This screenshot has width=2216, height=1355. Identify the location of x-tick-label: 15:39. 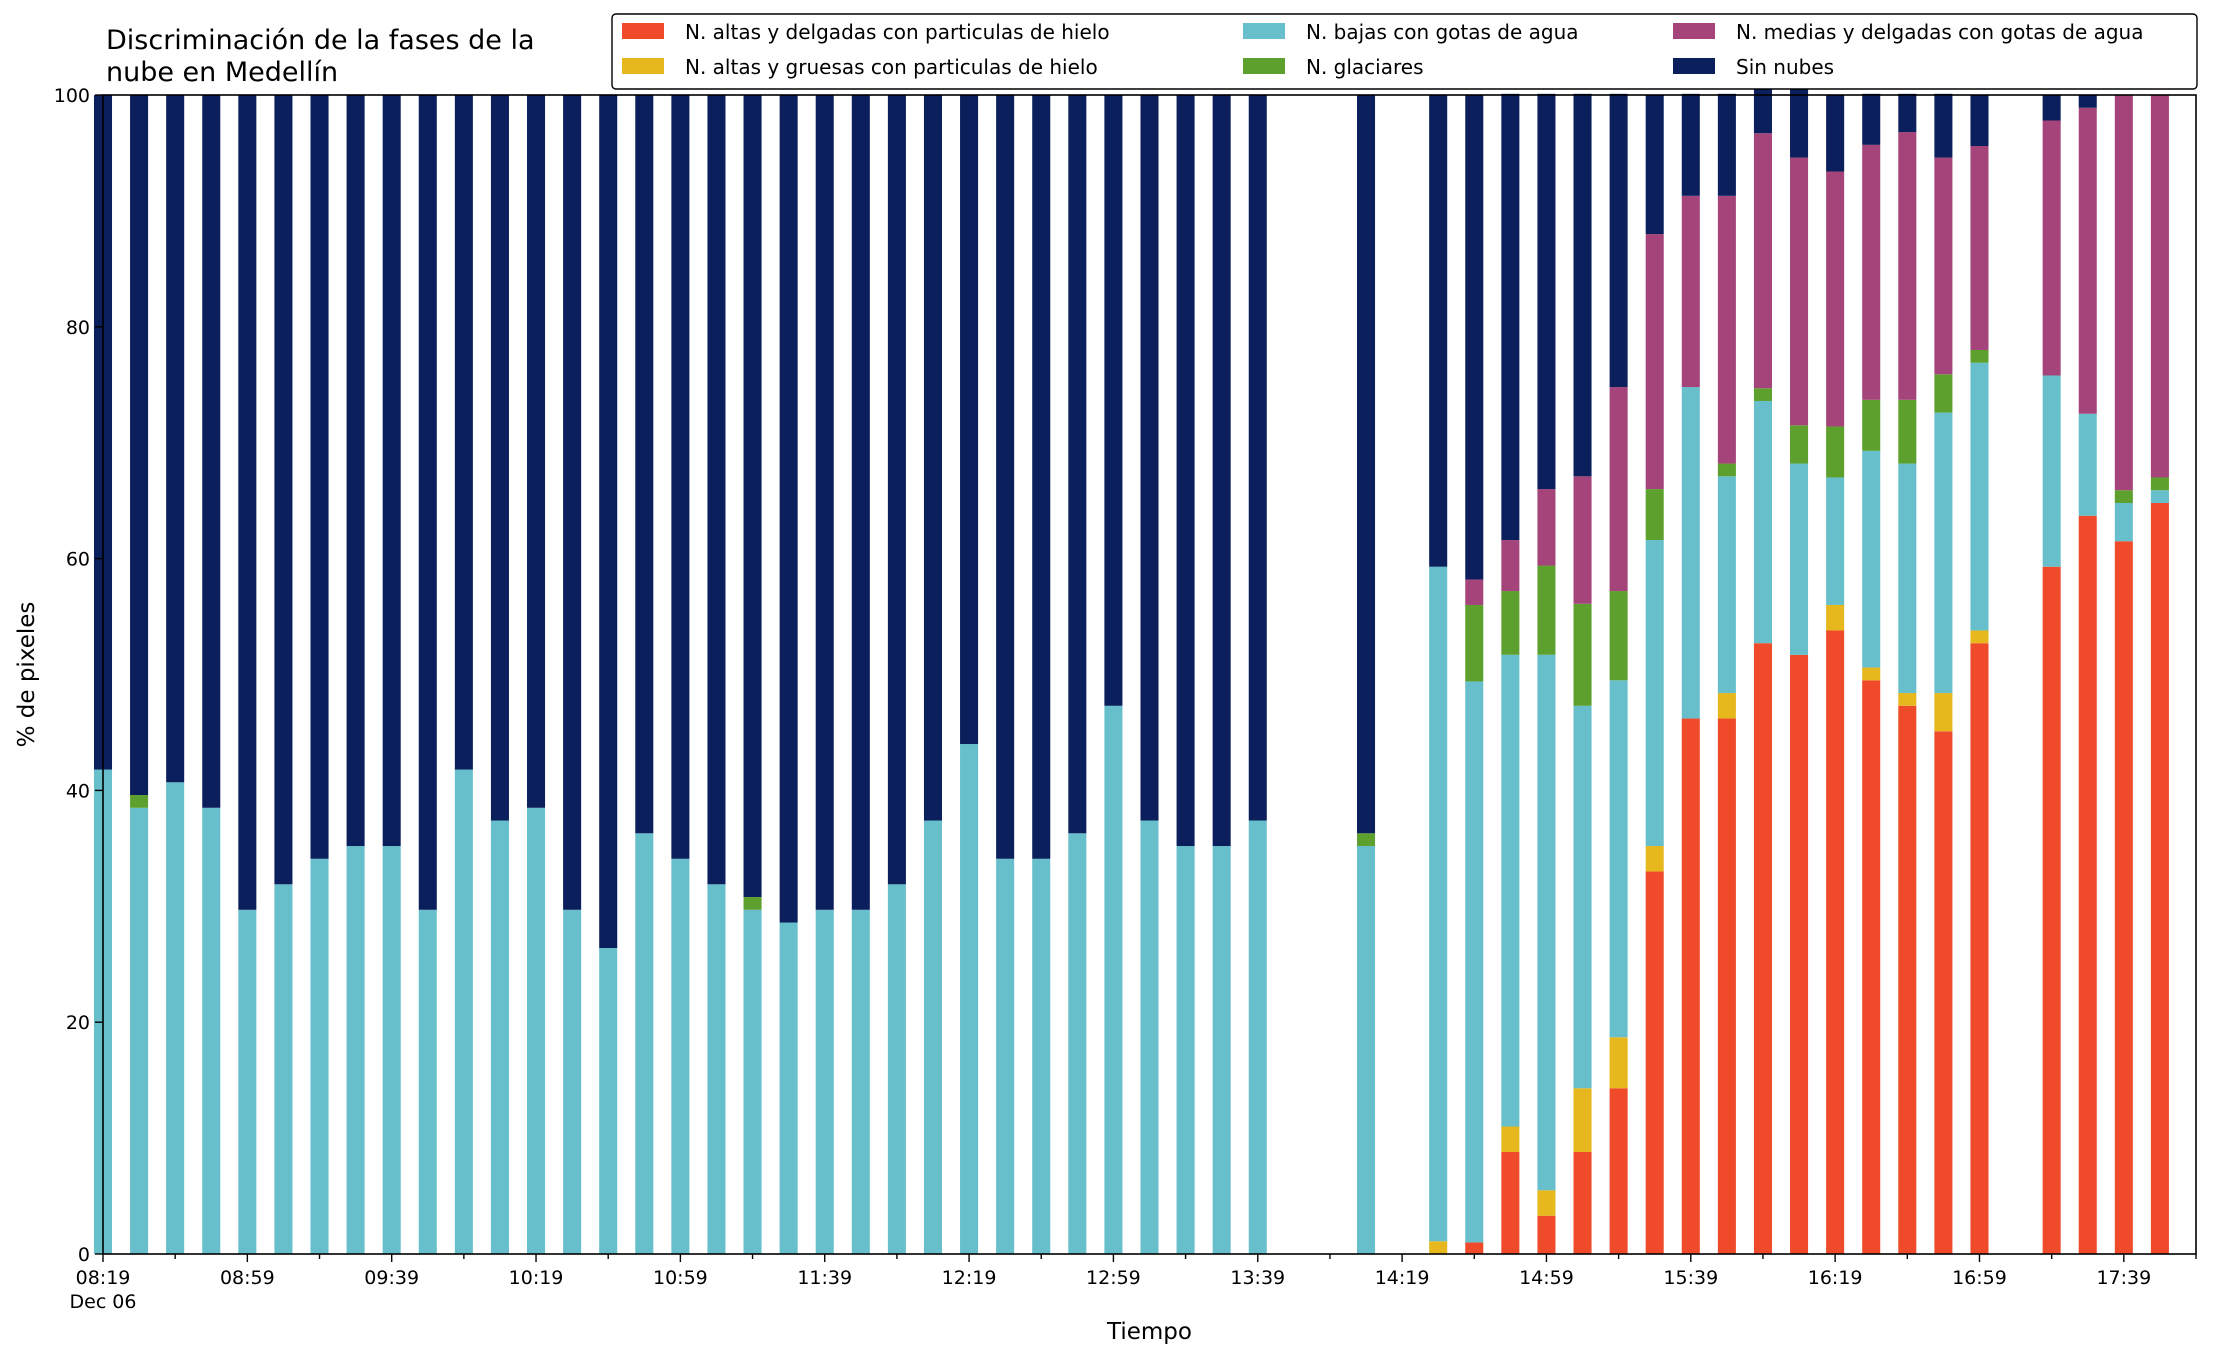
(1690, 1278).